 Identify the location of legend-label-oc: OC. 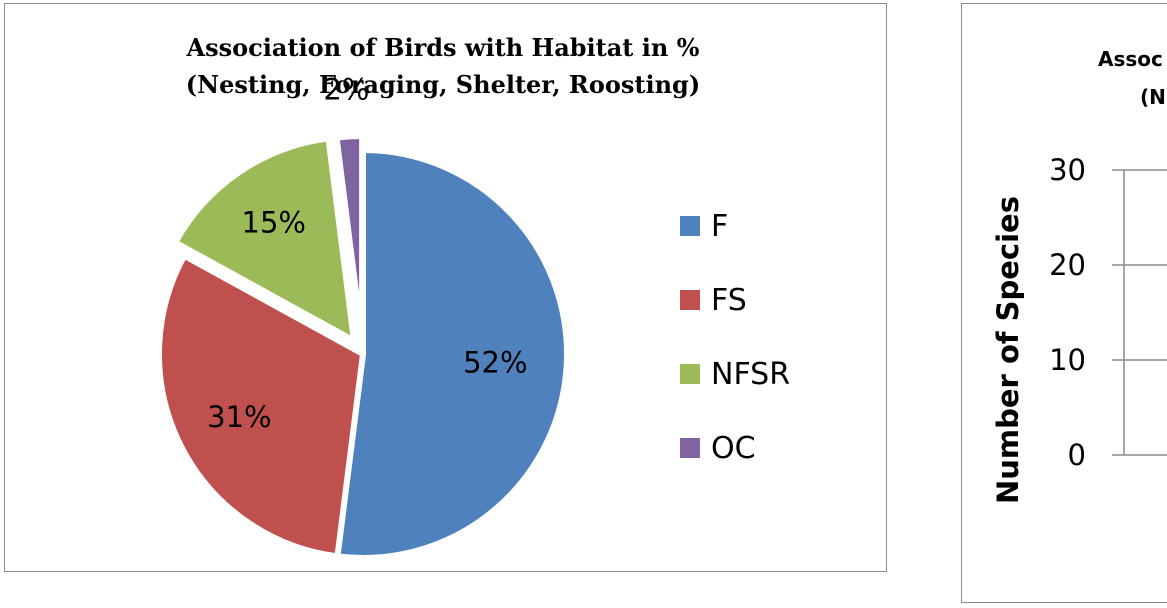
(733, 448).